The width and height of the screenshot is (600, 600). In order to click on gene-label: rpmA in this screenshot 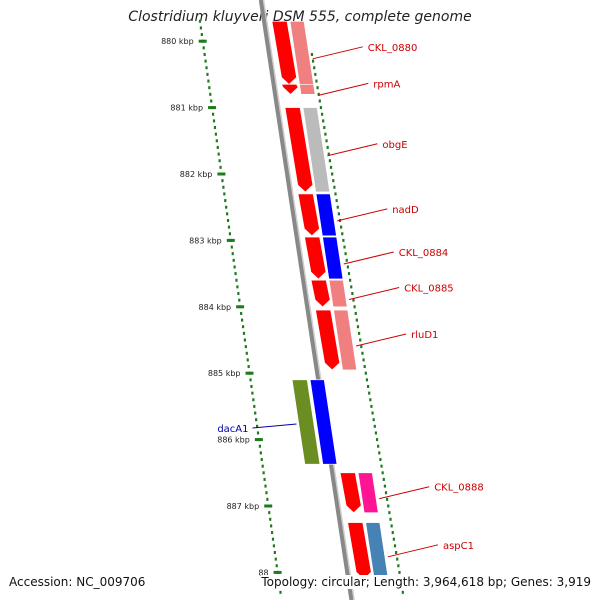, I will do `click(386, 84)`.